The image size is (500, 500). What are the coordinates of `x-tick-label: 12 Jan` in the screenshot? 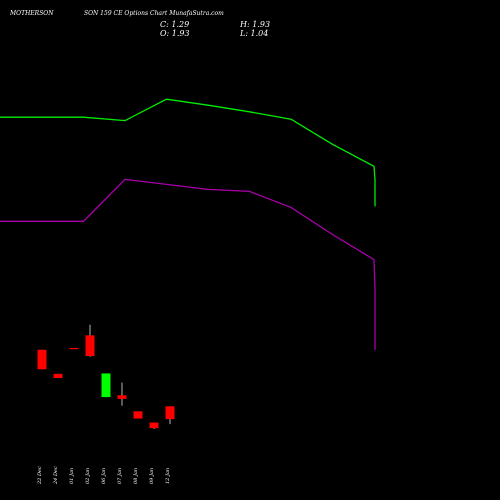 It's located at (168, 476).